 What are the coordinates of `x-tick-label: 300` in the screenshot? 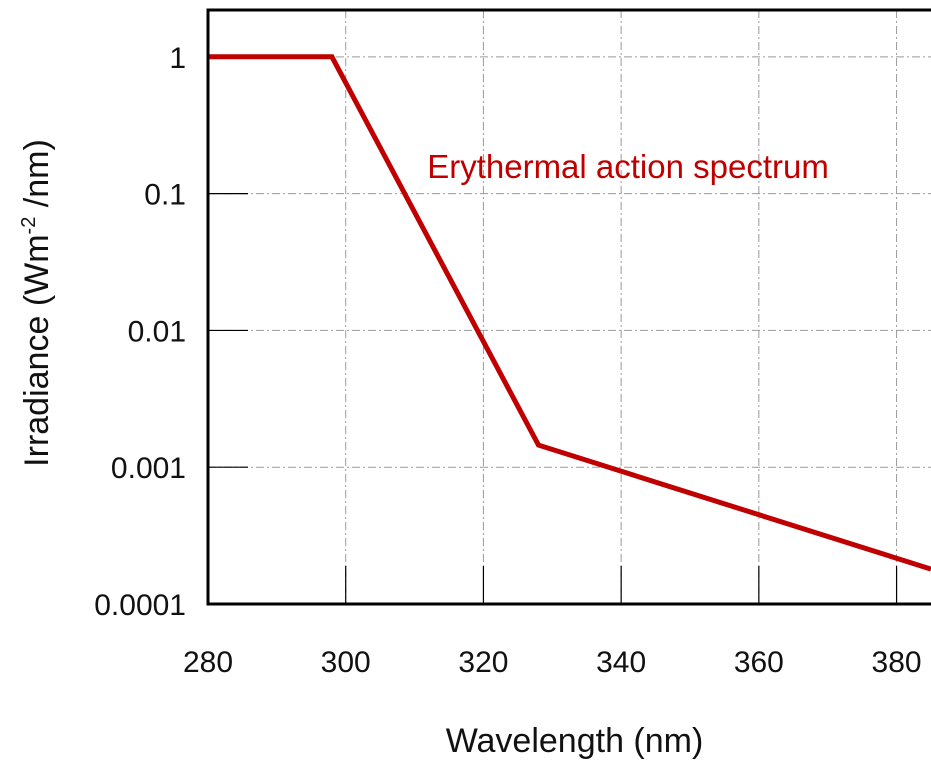 It's located at (346, 662).